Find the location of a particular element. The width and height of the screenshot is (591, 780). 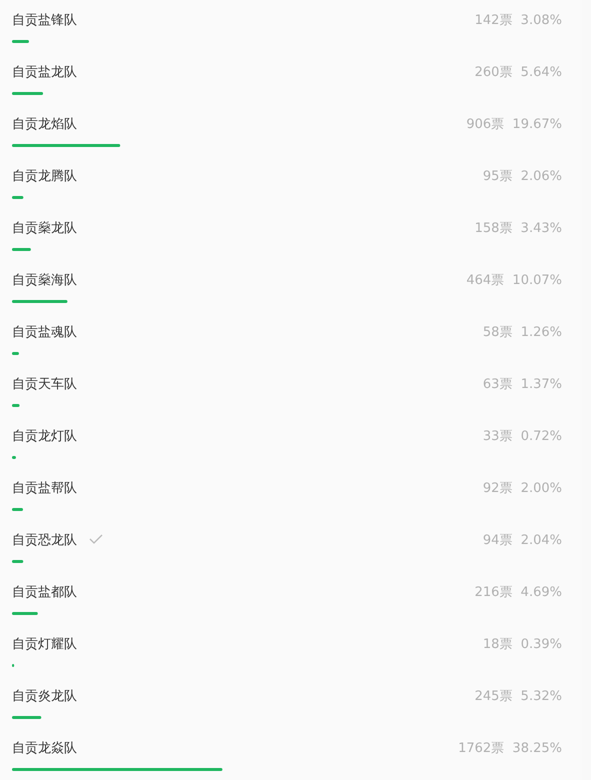

data-label: 63票 1.37% is located at coordinates (522, 384).